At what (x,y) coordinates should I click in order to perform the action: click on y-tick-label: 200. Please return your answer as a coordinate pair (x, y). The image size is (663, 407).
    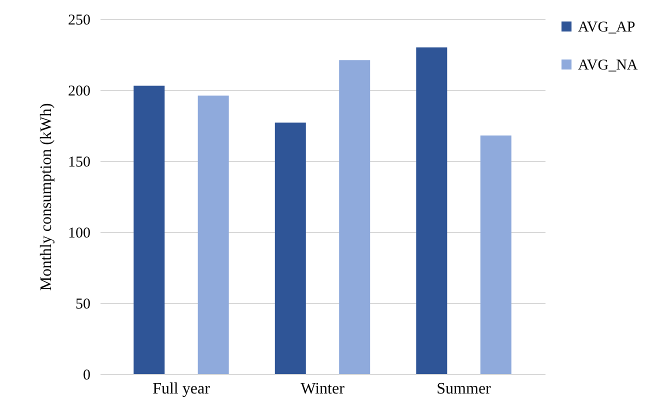
    Looking at the image, I should click on (79, 92).